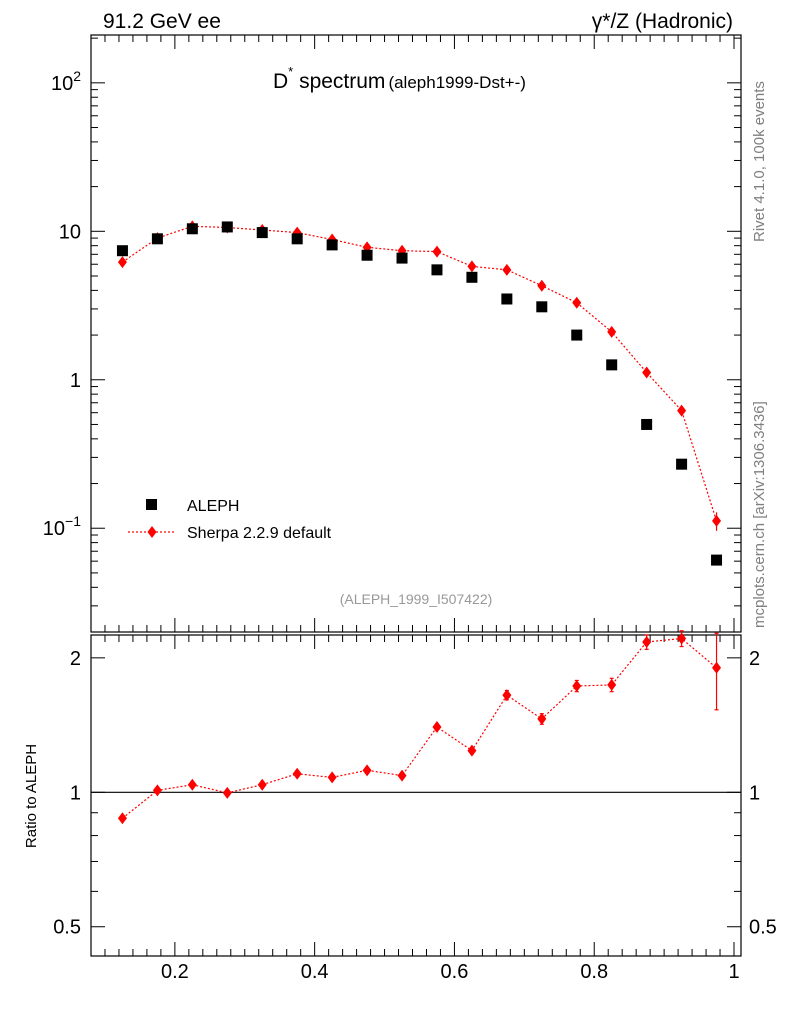 Image resolution: width=786 pixels, height=1024 pixels. Describe the element at coordinates (754, 793) in the screenshot. I see `ratio-y-tick-label-right: 1` at that location.